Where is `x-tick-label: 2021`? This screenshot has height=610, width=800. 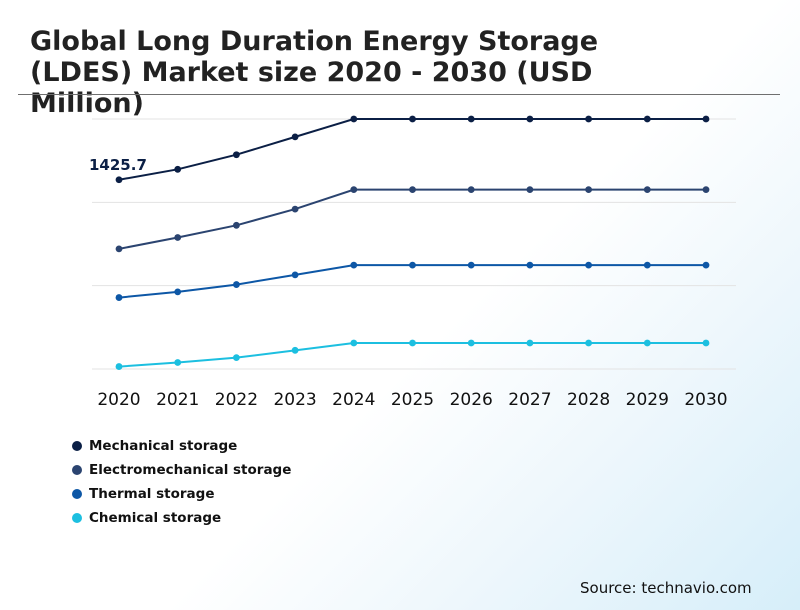 x-tick-label: 2021 is located at coordinates (177, 400).